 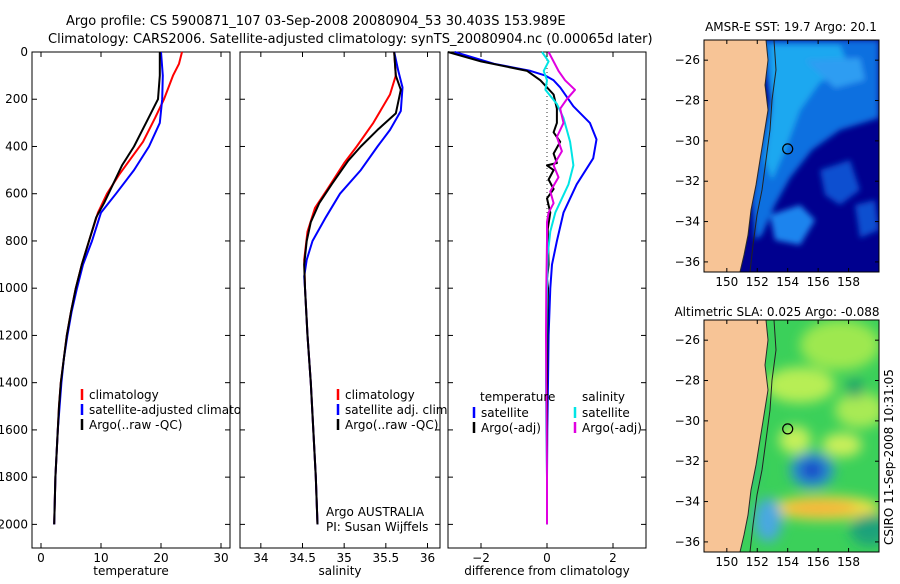 What do you see at coordinates (16, 241) in the screenshot?
I see `y-tick-label: 800` at bounding box center [16, 241].